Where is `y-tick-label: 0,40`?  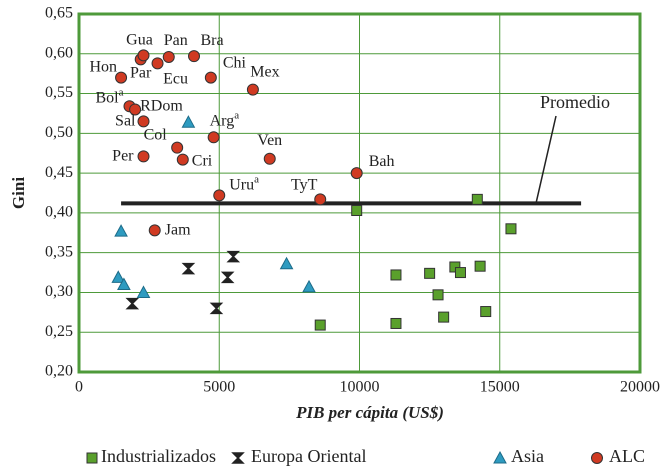
y-tick-label: 0,40 is located at coordinates (59, 212).